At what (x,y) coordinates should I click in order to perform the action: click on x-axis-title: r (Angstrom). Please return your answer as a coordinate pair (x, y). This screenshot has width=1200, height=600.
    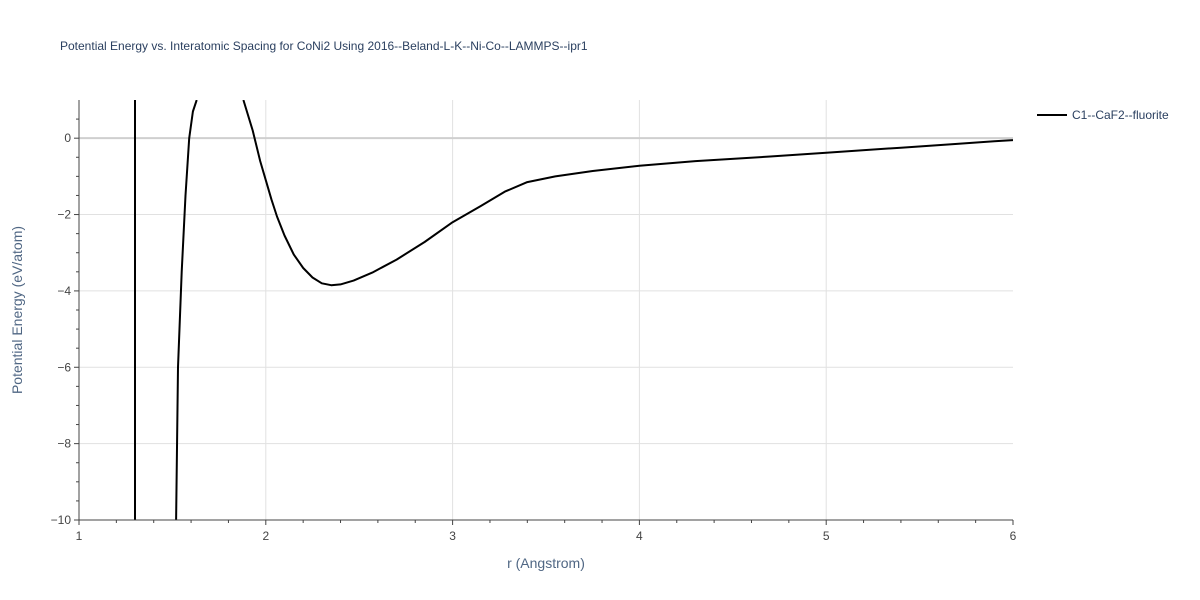
    Looking at the image, I should click on (546, 563).